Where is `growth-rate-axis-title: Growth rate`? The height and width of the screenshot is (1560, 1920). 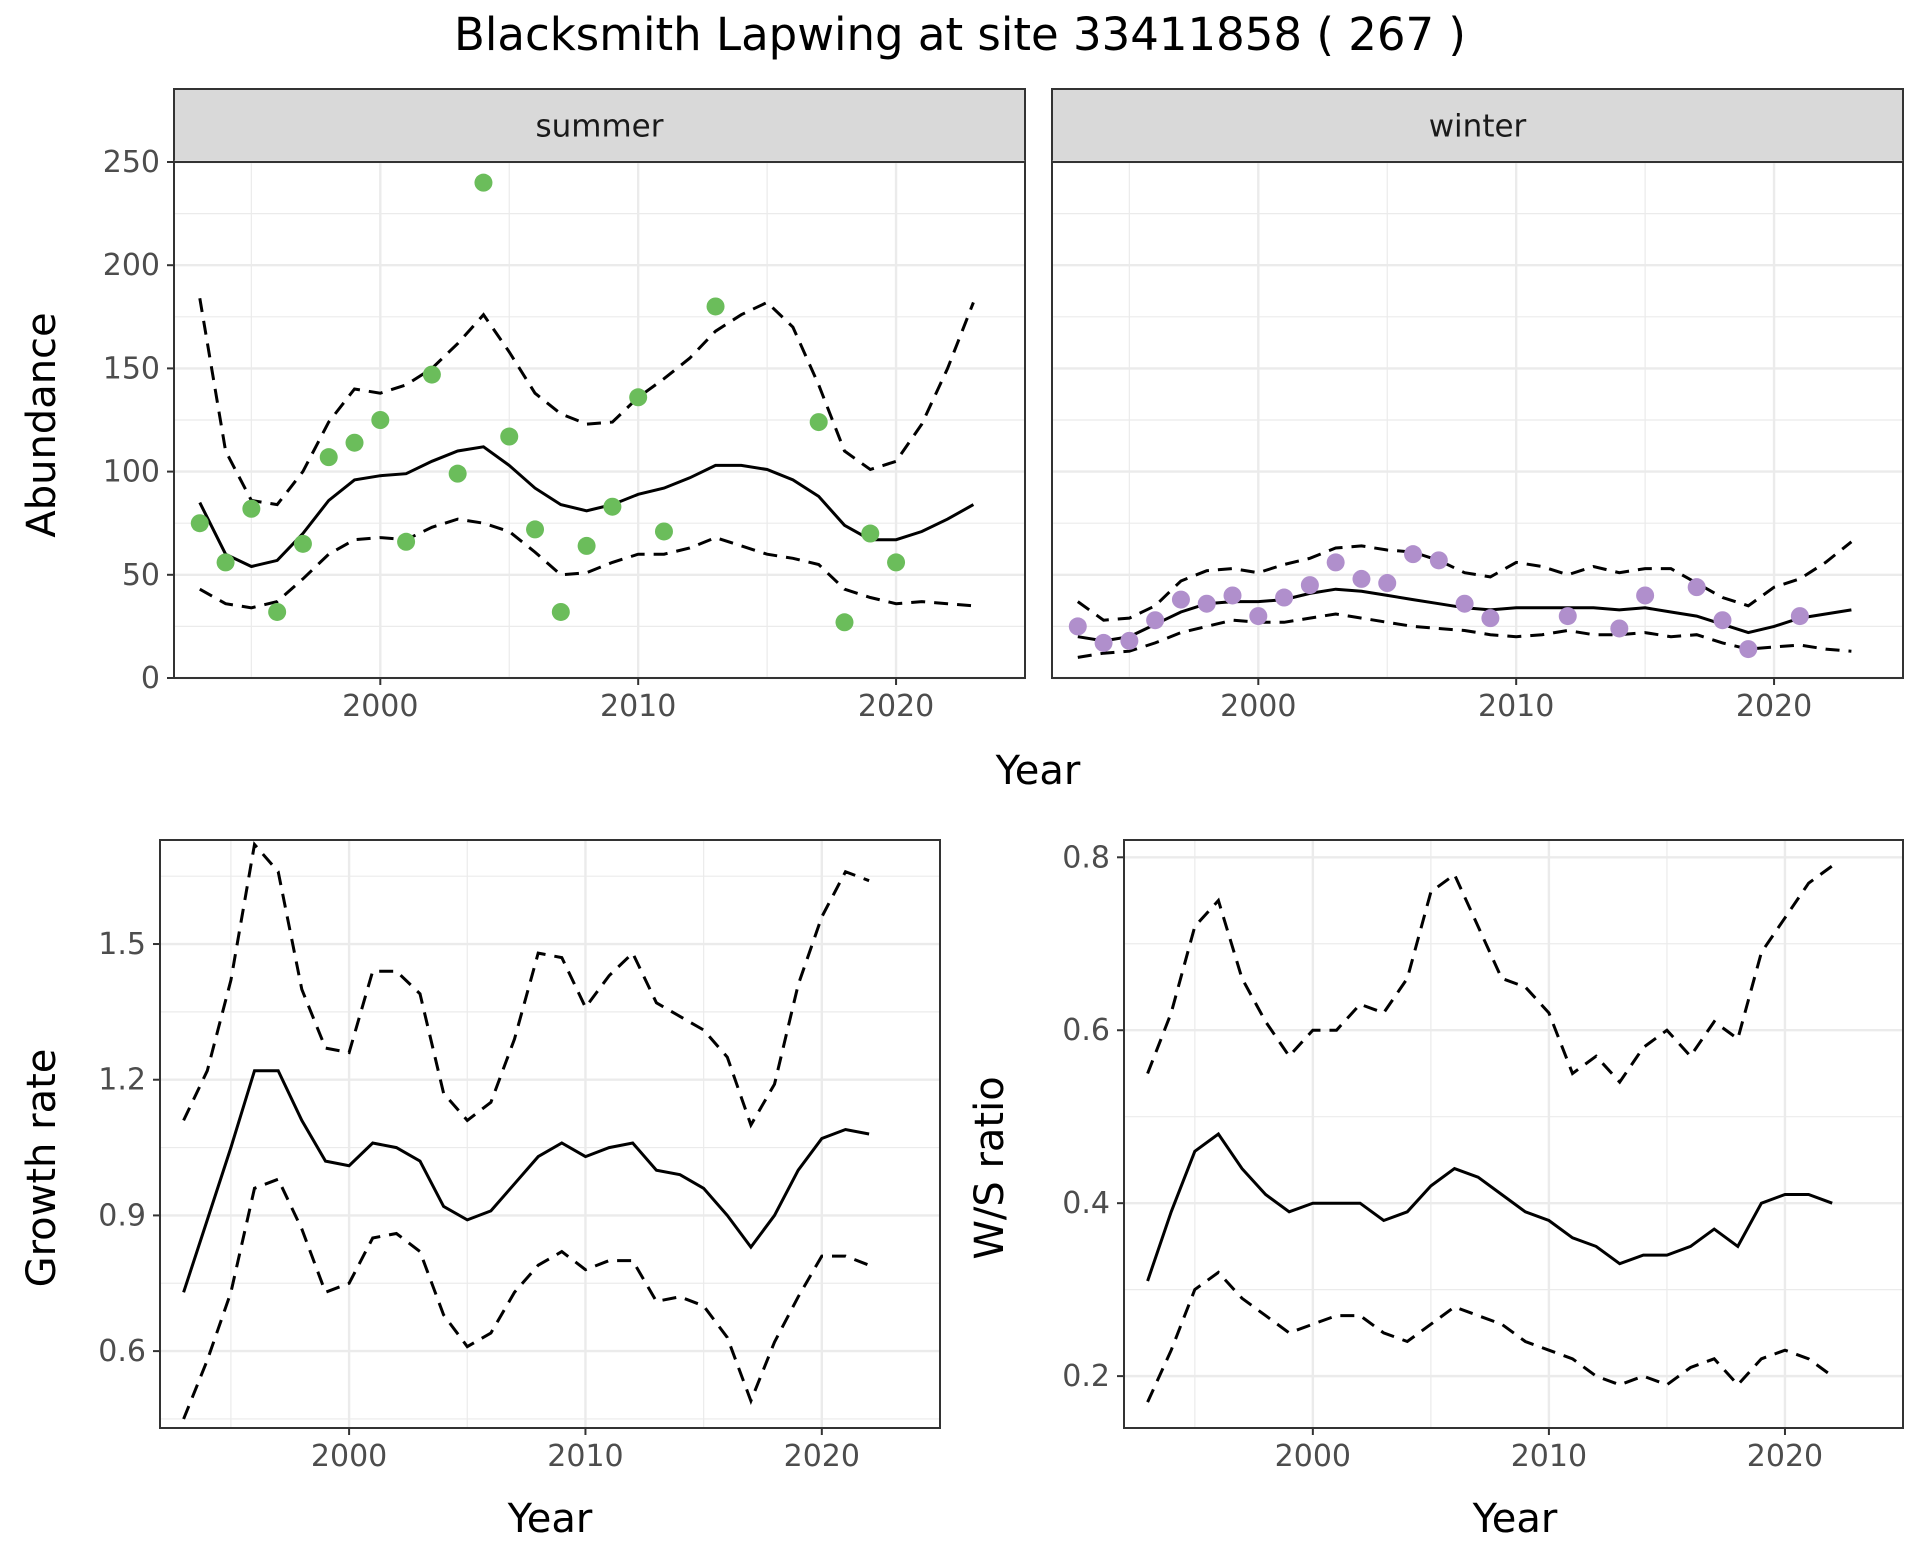 growth-rate-axis-title: Growth rate is located at coordinates (42, 1168).